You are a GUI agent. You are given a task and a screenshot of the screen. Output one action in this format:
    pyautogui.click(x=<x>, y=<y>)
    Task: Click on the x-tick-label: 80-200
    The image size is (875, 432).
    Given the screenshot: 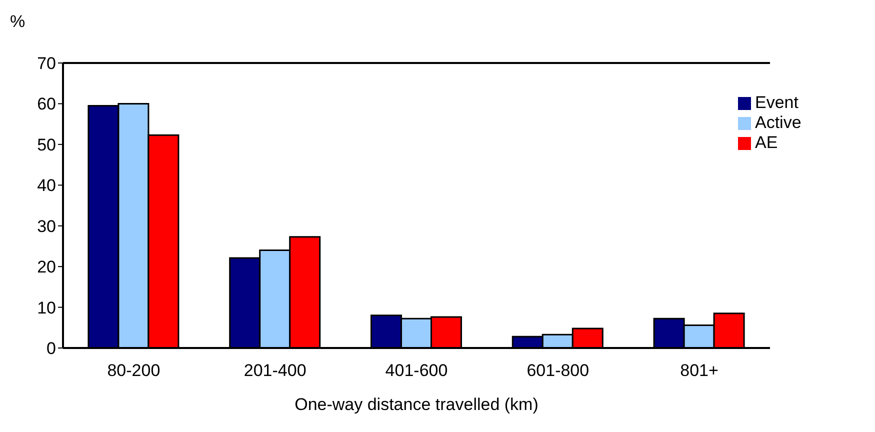 What is the action you would take?
    pyautogui.click(x=133, y=370)
    